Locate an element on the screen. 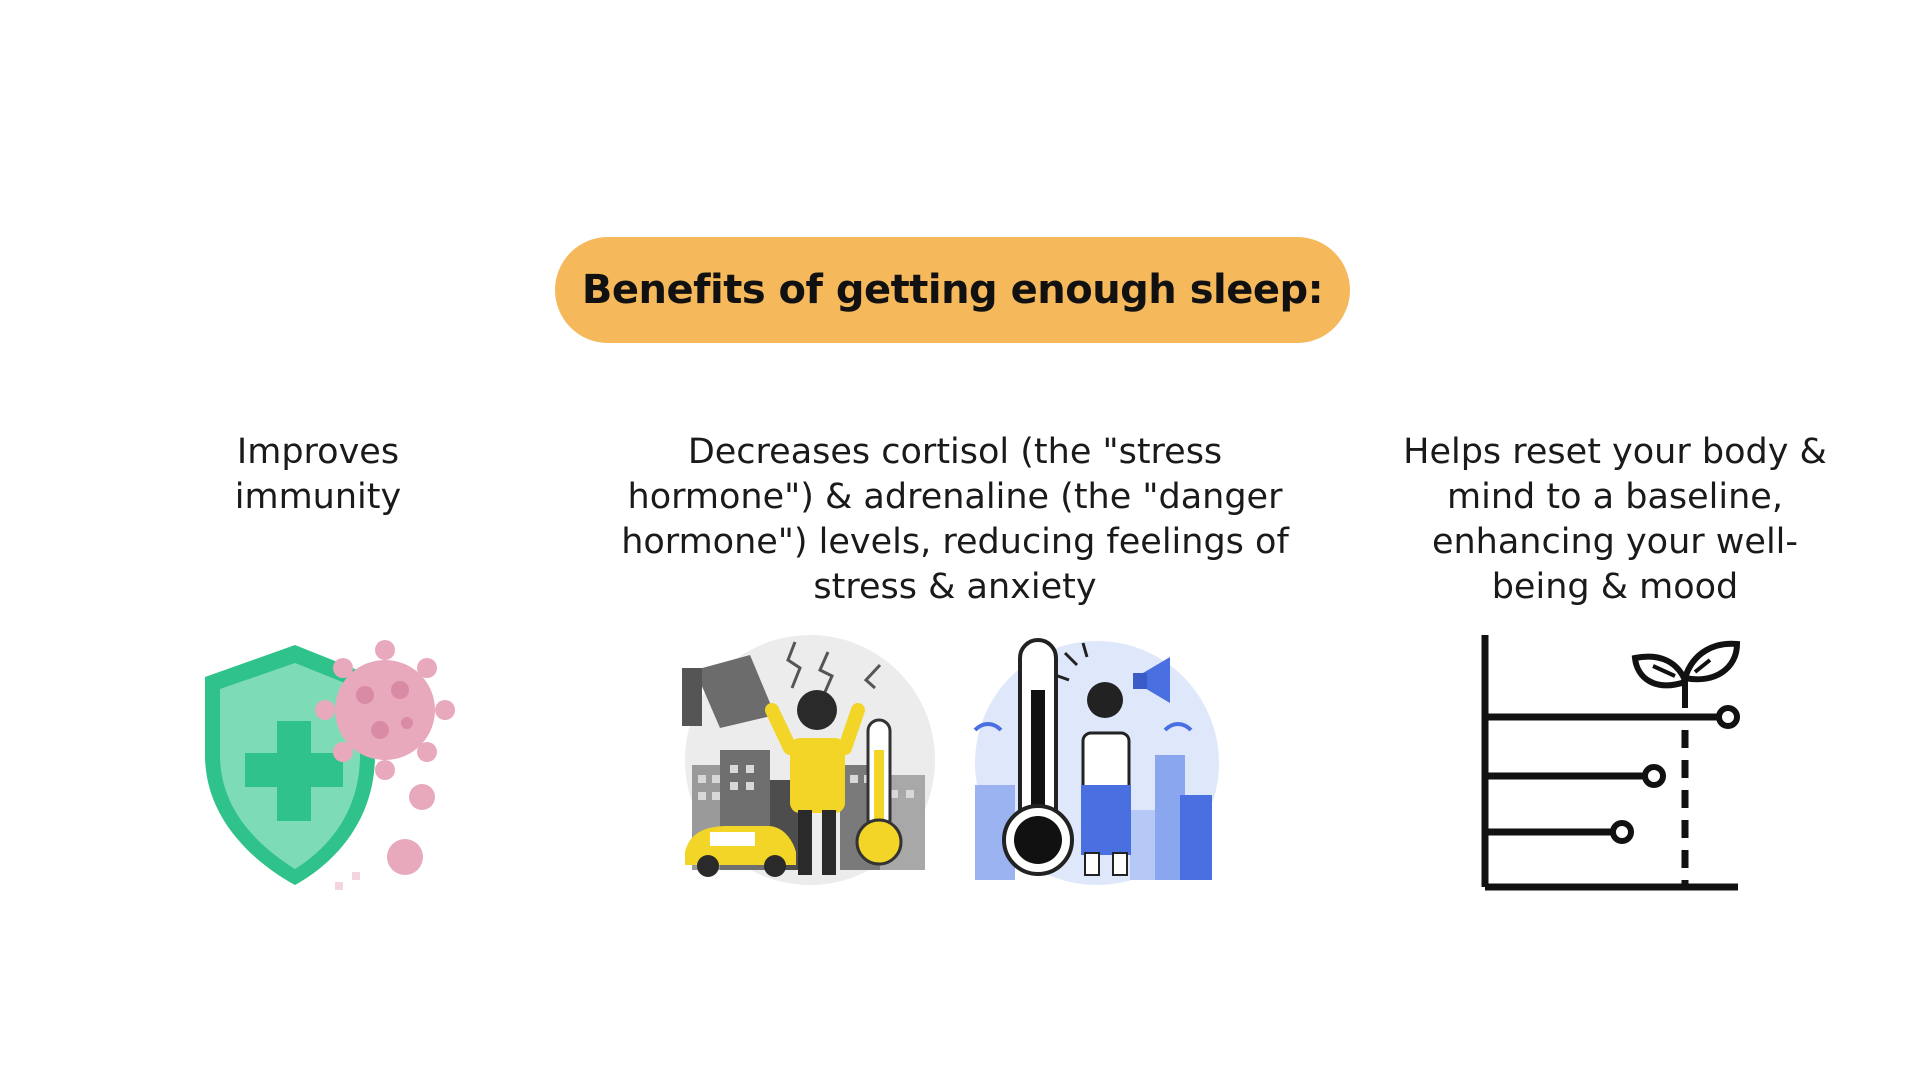  page-title: Benefits of getting enough sleep: is located at coordinates (952, 290).